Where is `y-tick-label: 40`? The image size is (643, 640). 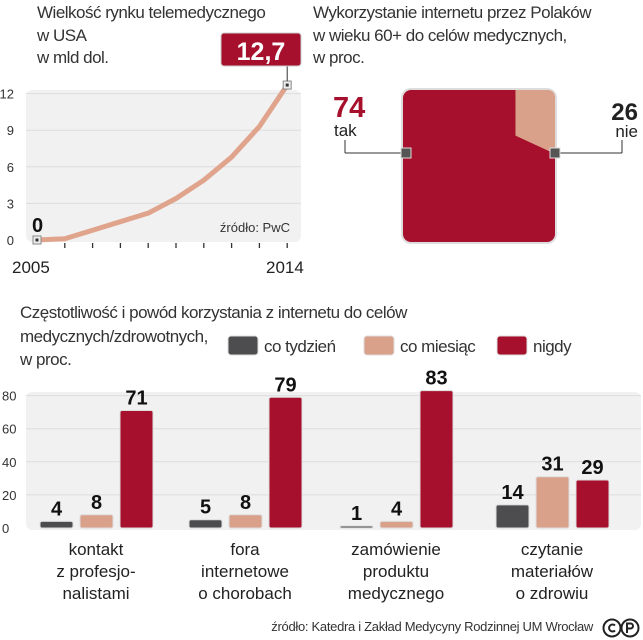
y-tick-label: 40 is located at coordinates (9, 462).